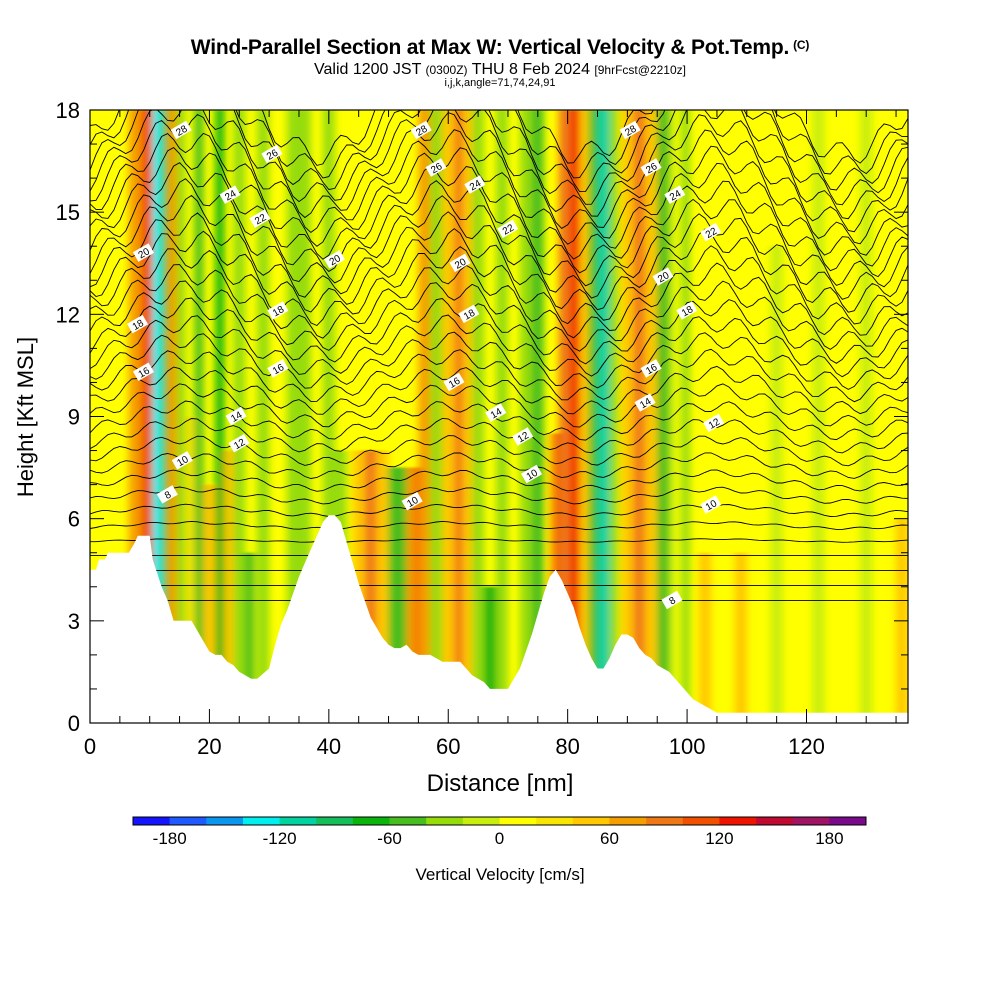 This screenshot has width=1000, height=1000. I want to click on theta-label-text: 26, so click(273, 154).